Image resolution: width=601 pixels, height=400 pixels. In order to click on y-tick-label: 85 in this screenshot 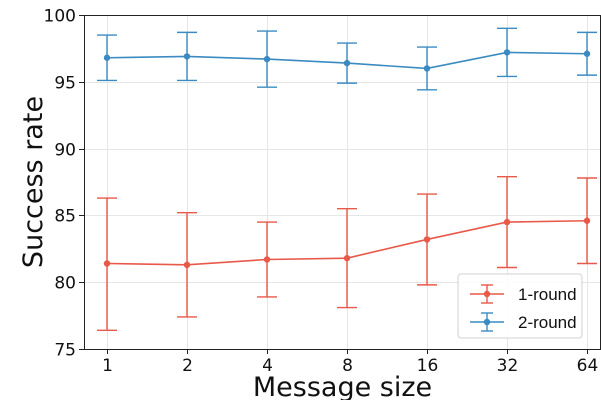, I will do `click(65, 217)`.